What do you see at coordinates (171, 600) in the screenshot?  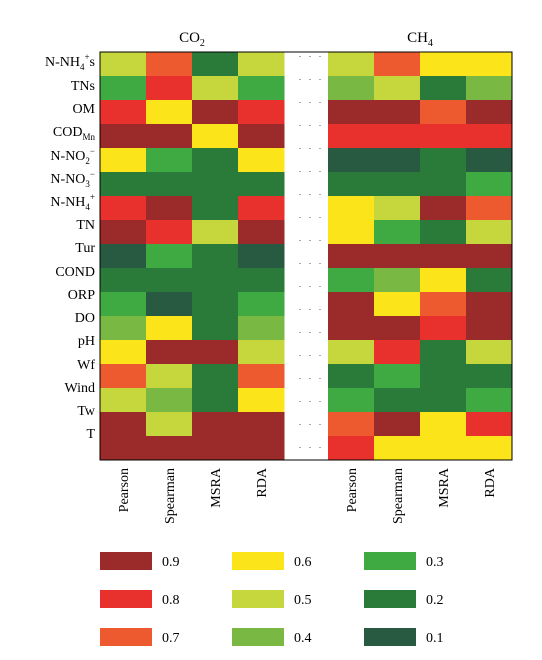 I see `legend-label: 0.8` at bounding box center [171, 600].